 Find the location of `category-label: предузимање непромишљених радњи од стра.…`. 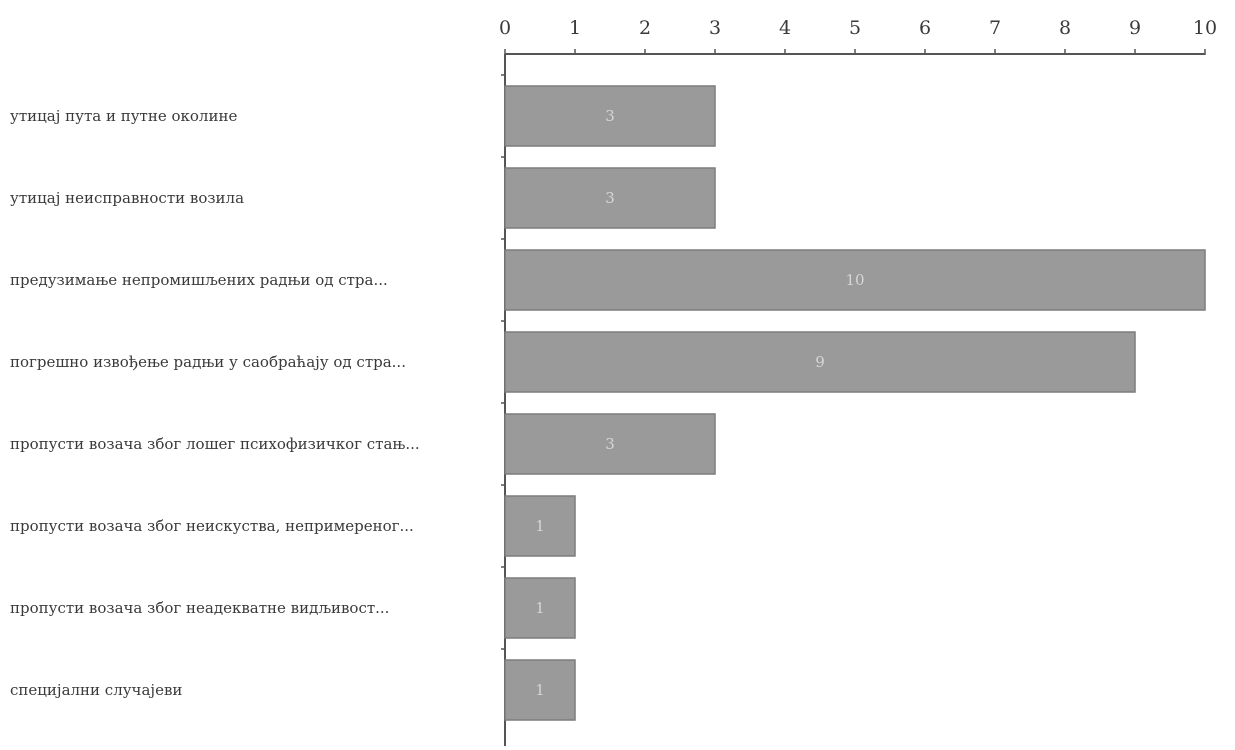

category-label: предузимање непромишљених радњи од стра.… is located at coordinates (199, 280).